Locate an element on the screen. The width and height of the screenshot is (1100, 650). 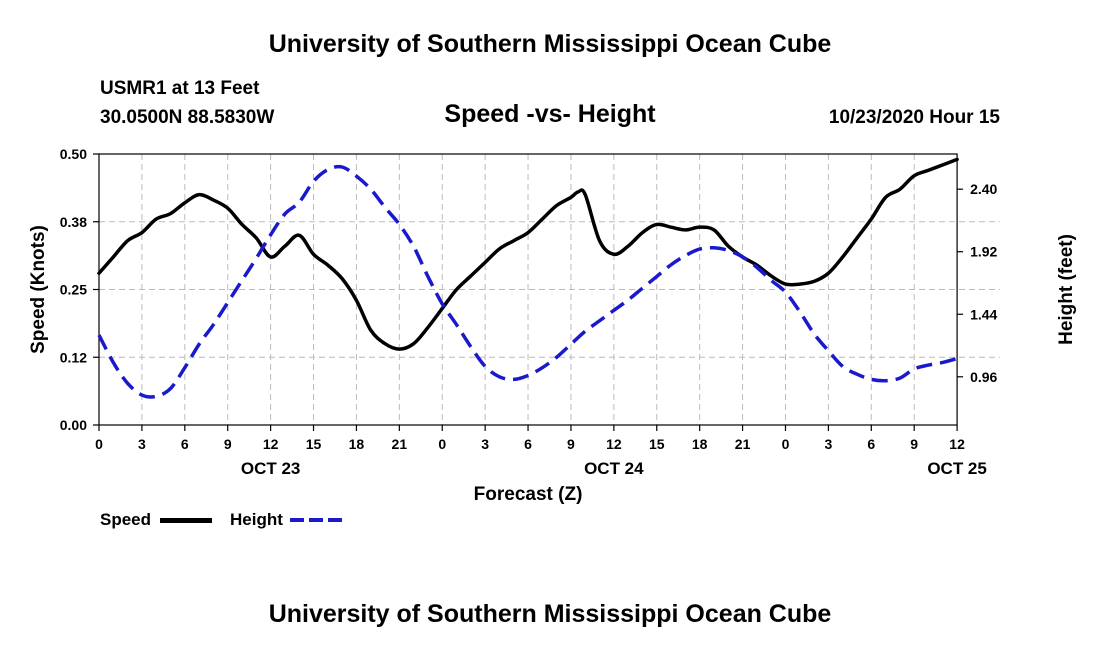
station-label: USMR1 at 13 Feet is located at coordinates (180, 88).